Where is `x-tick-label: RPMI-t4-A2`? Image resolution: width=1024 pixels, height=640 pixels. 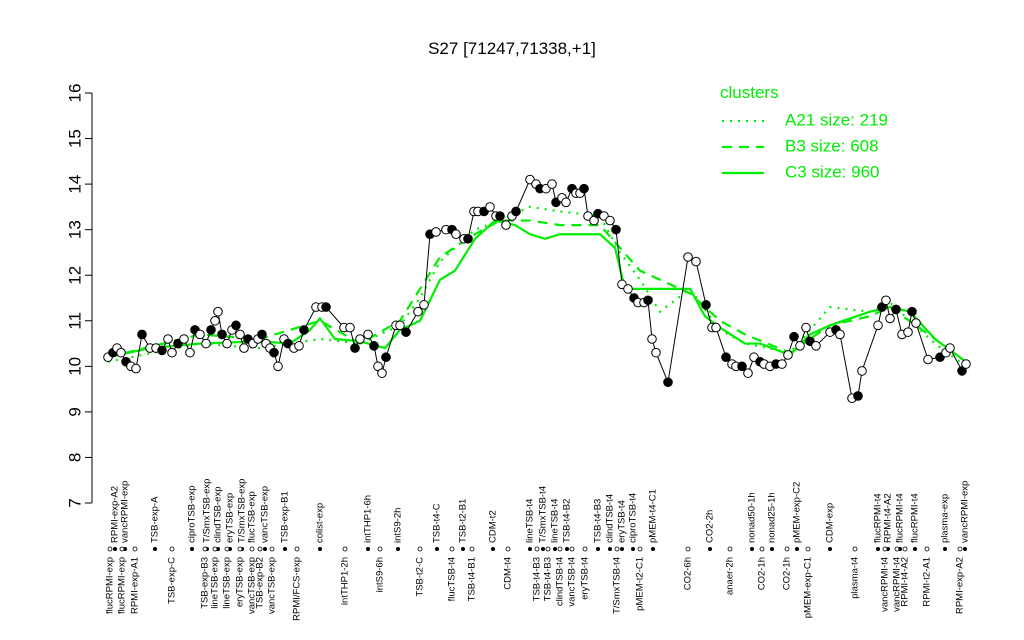
x-tick-label: RPMI-t4-A2 is located at coordinates (905, 582).